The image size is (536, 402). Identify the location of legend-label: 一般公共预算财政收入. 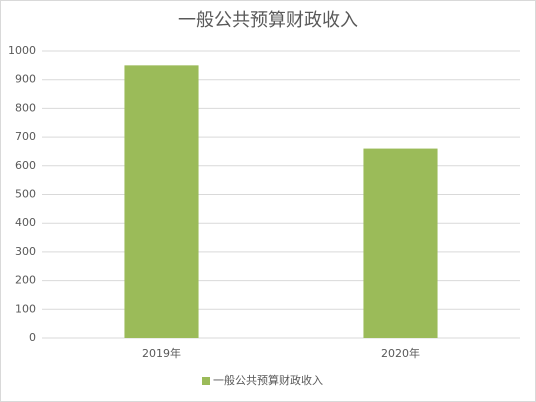
(268, 380).